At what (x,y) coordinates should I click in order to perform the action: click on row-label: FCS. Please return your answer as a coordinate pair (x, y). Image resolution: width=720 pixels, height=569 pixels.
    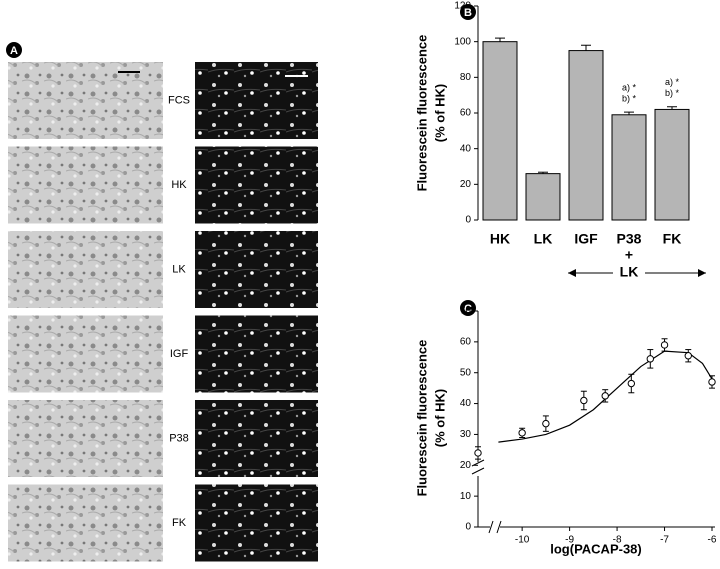
    Looking at the image, I should click on (179, 100).